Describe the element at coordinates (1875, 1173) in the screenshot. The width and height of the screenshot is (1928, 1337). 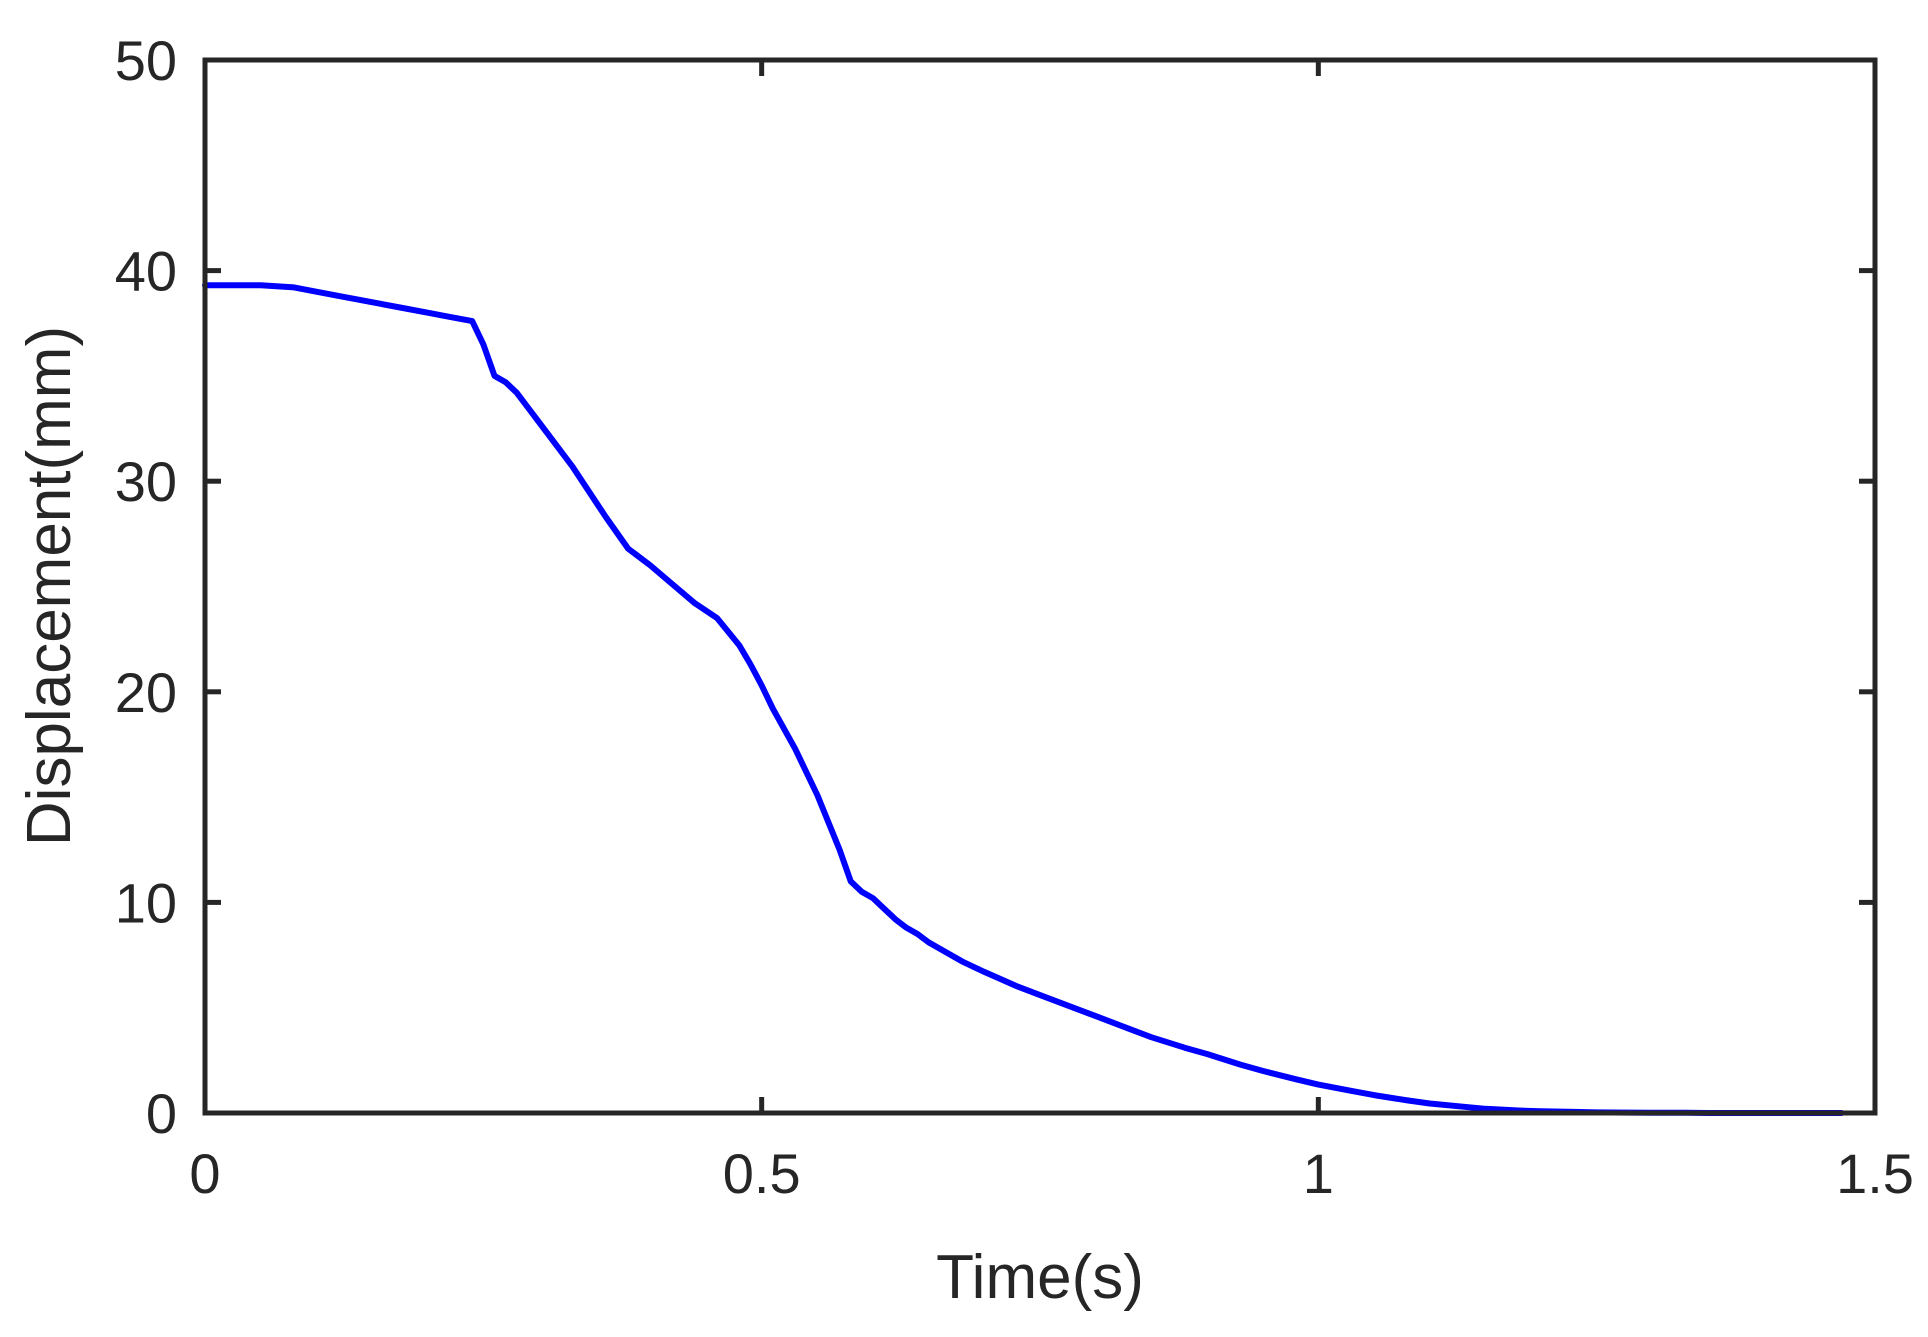
I see `x-tick-label: 1.5` at that location.